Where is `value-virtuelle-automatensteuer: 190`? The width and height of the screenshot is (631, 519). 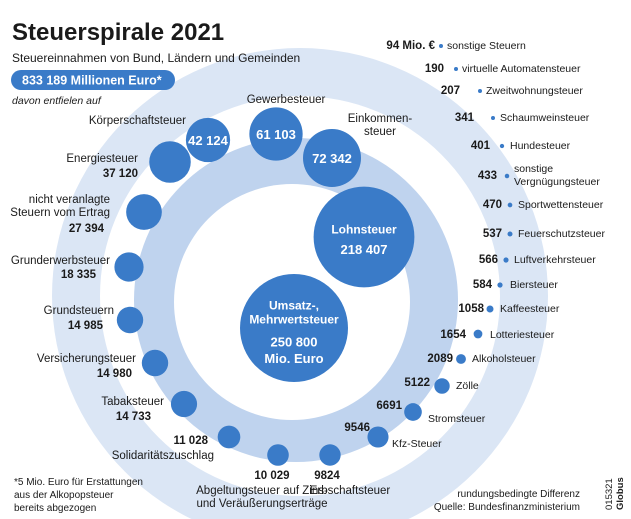
value-virtuelle-automatensteuer: 190 is located at coordinates (434, 69).